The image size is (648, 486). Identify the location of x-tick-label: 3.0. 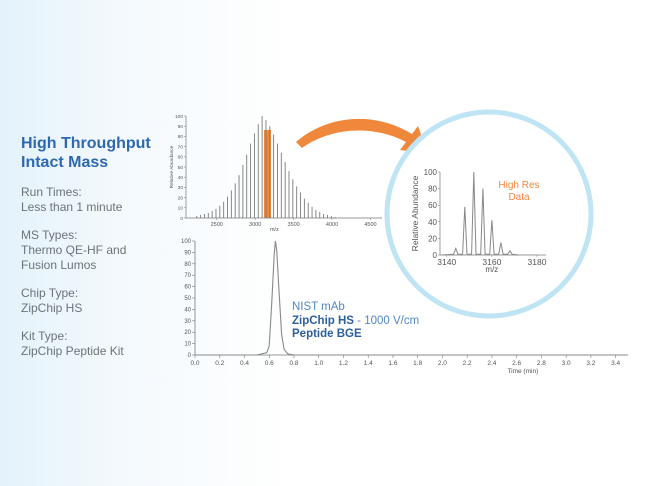
(566, 363).